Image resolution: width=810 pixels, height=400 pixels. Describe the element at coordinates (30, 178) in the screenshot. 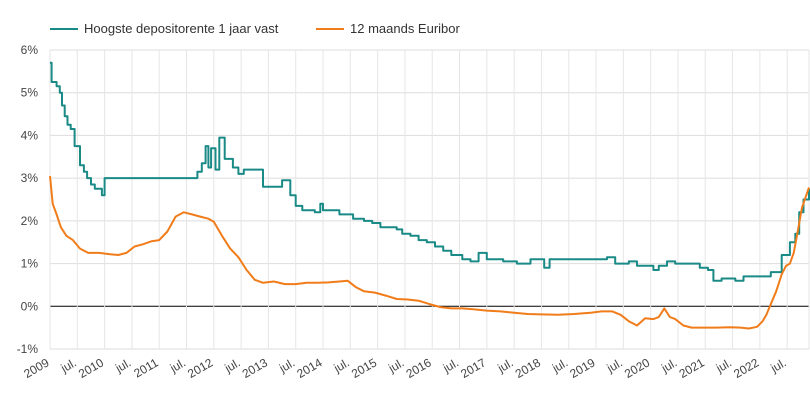

I see `y-tick-label: 3%` at that location.